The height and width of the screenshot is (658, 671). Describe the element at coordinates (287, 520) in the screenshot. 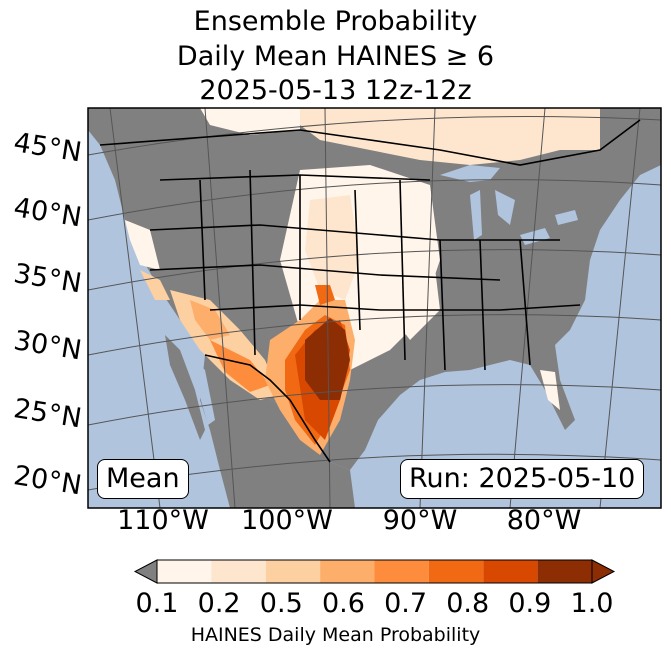

I see `lon-label-100w: 100°W` at that location.